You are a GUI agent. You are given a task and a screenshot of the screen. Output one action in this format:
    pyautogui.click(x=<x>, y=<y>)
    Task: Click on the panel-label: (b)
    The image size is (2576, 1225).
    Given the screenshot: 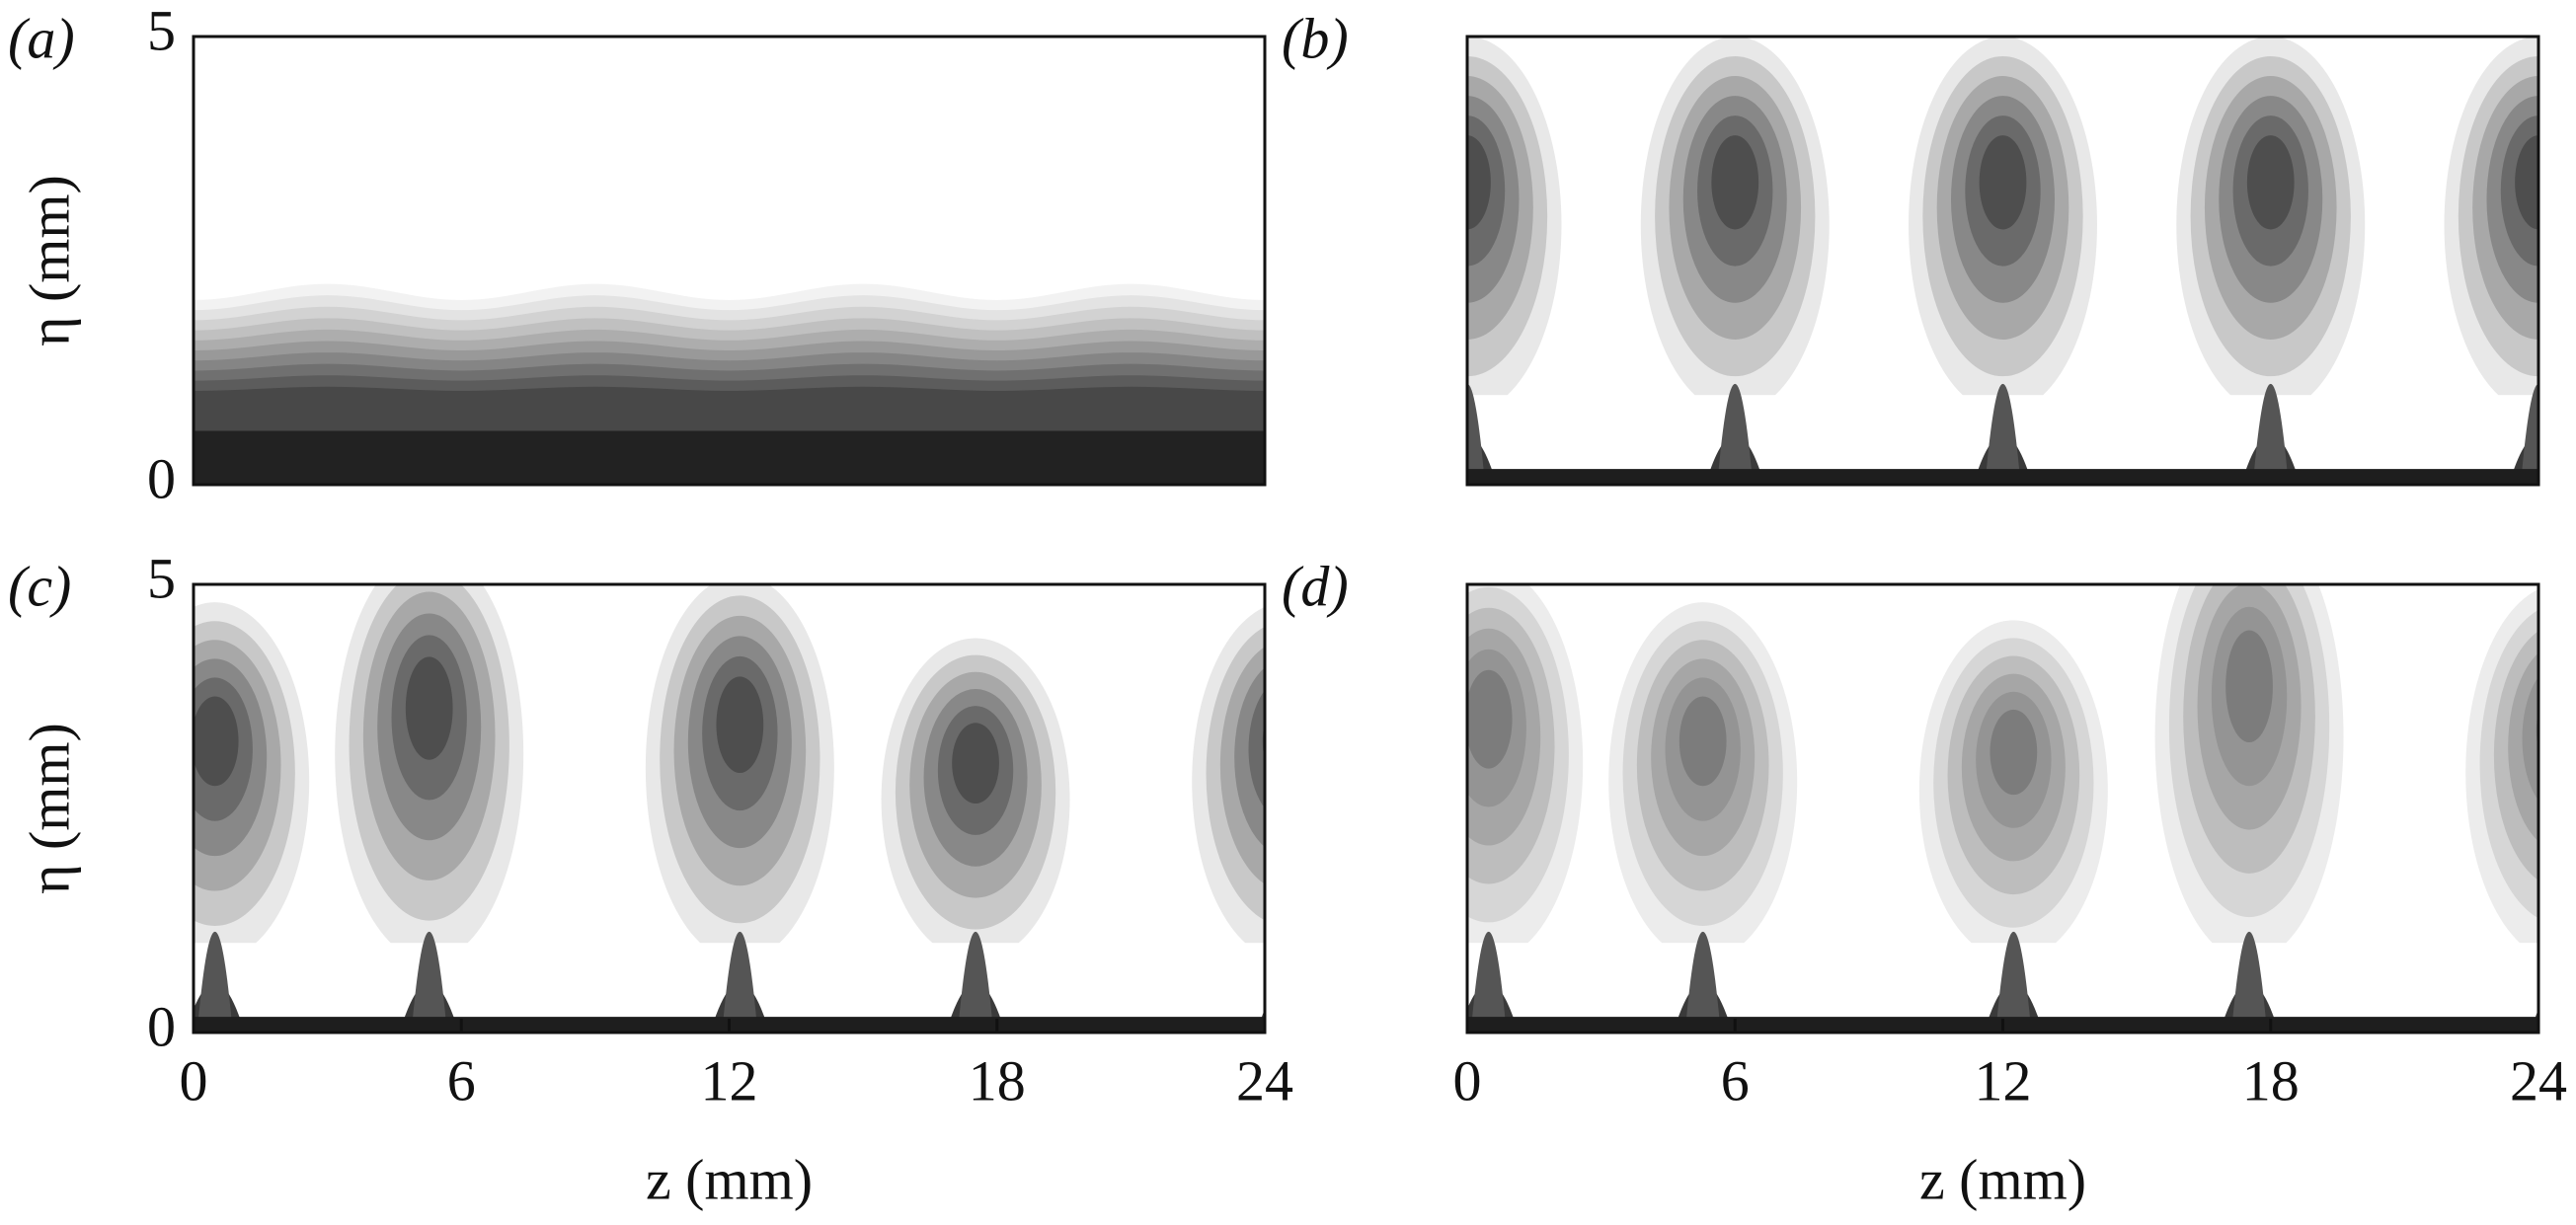 What is the action you would take?
    pyautogui.click(x=1315, y=38)
    